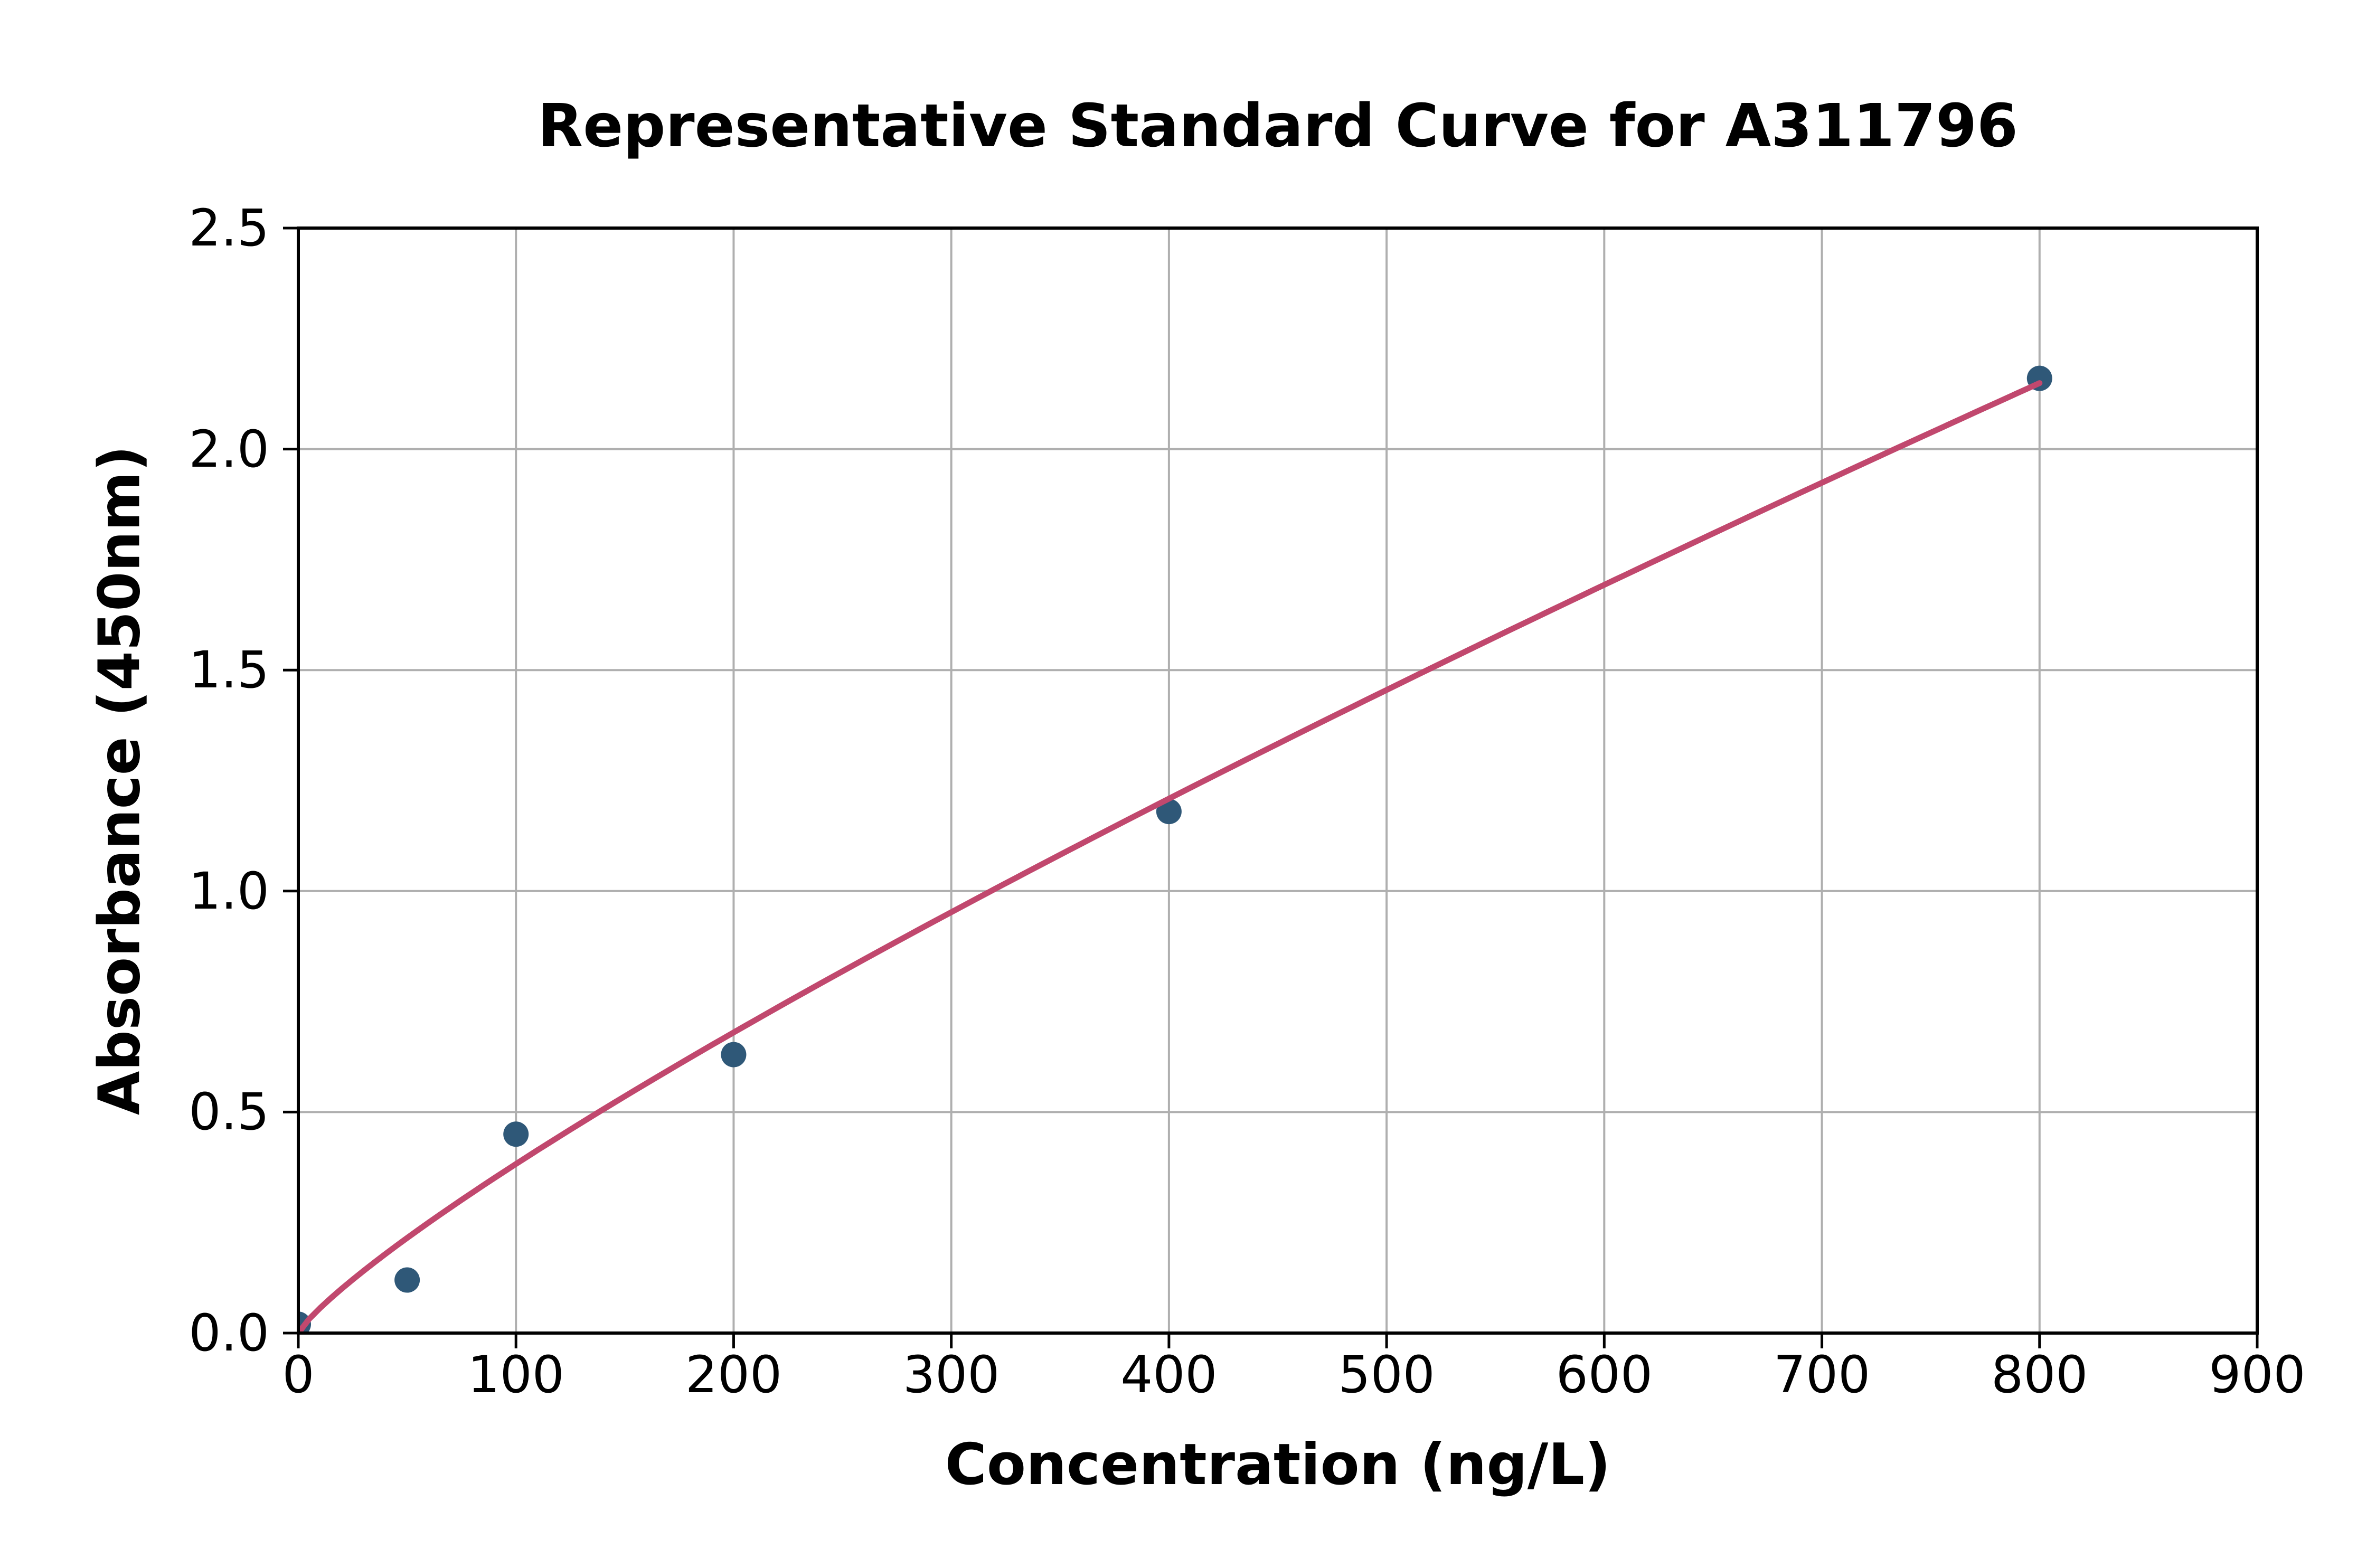 This screenshot has height=1568, width=2376. I want to click on x-tick-label: 700, so click(1822, 1374).